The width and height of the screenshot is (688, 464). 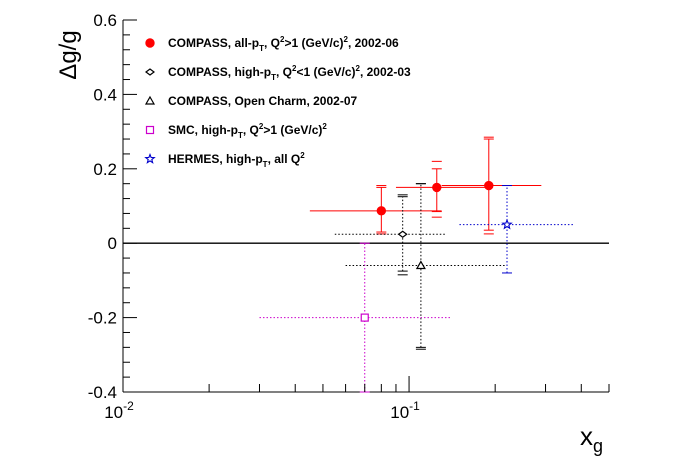 I want to click on legend-item: COMPASS, high-pT, Q2<1 (GeV/c)2, 2002-03, so click(x=278, y=73).